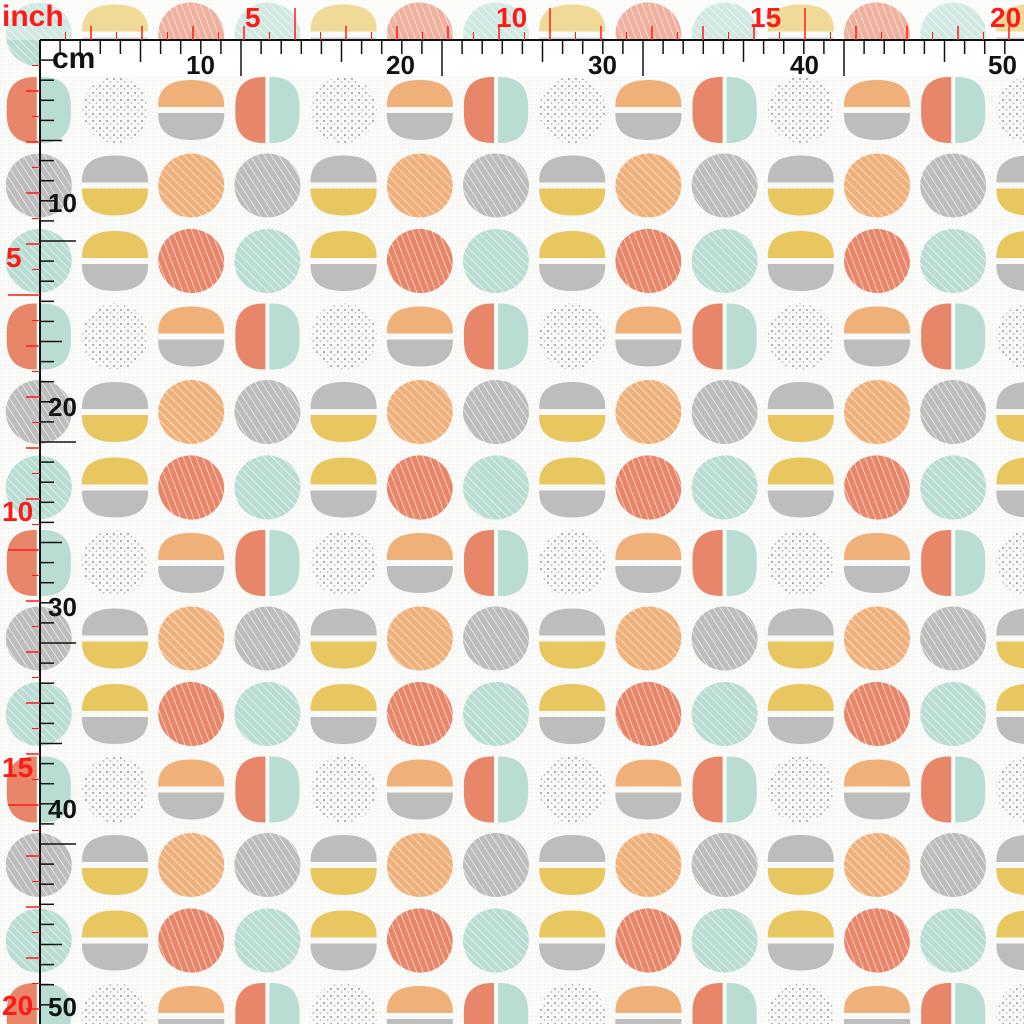 The height and width of the screenshot is (1024, 1024). I want to click on top-inch-band, so click(512, 20).